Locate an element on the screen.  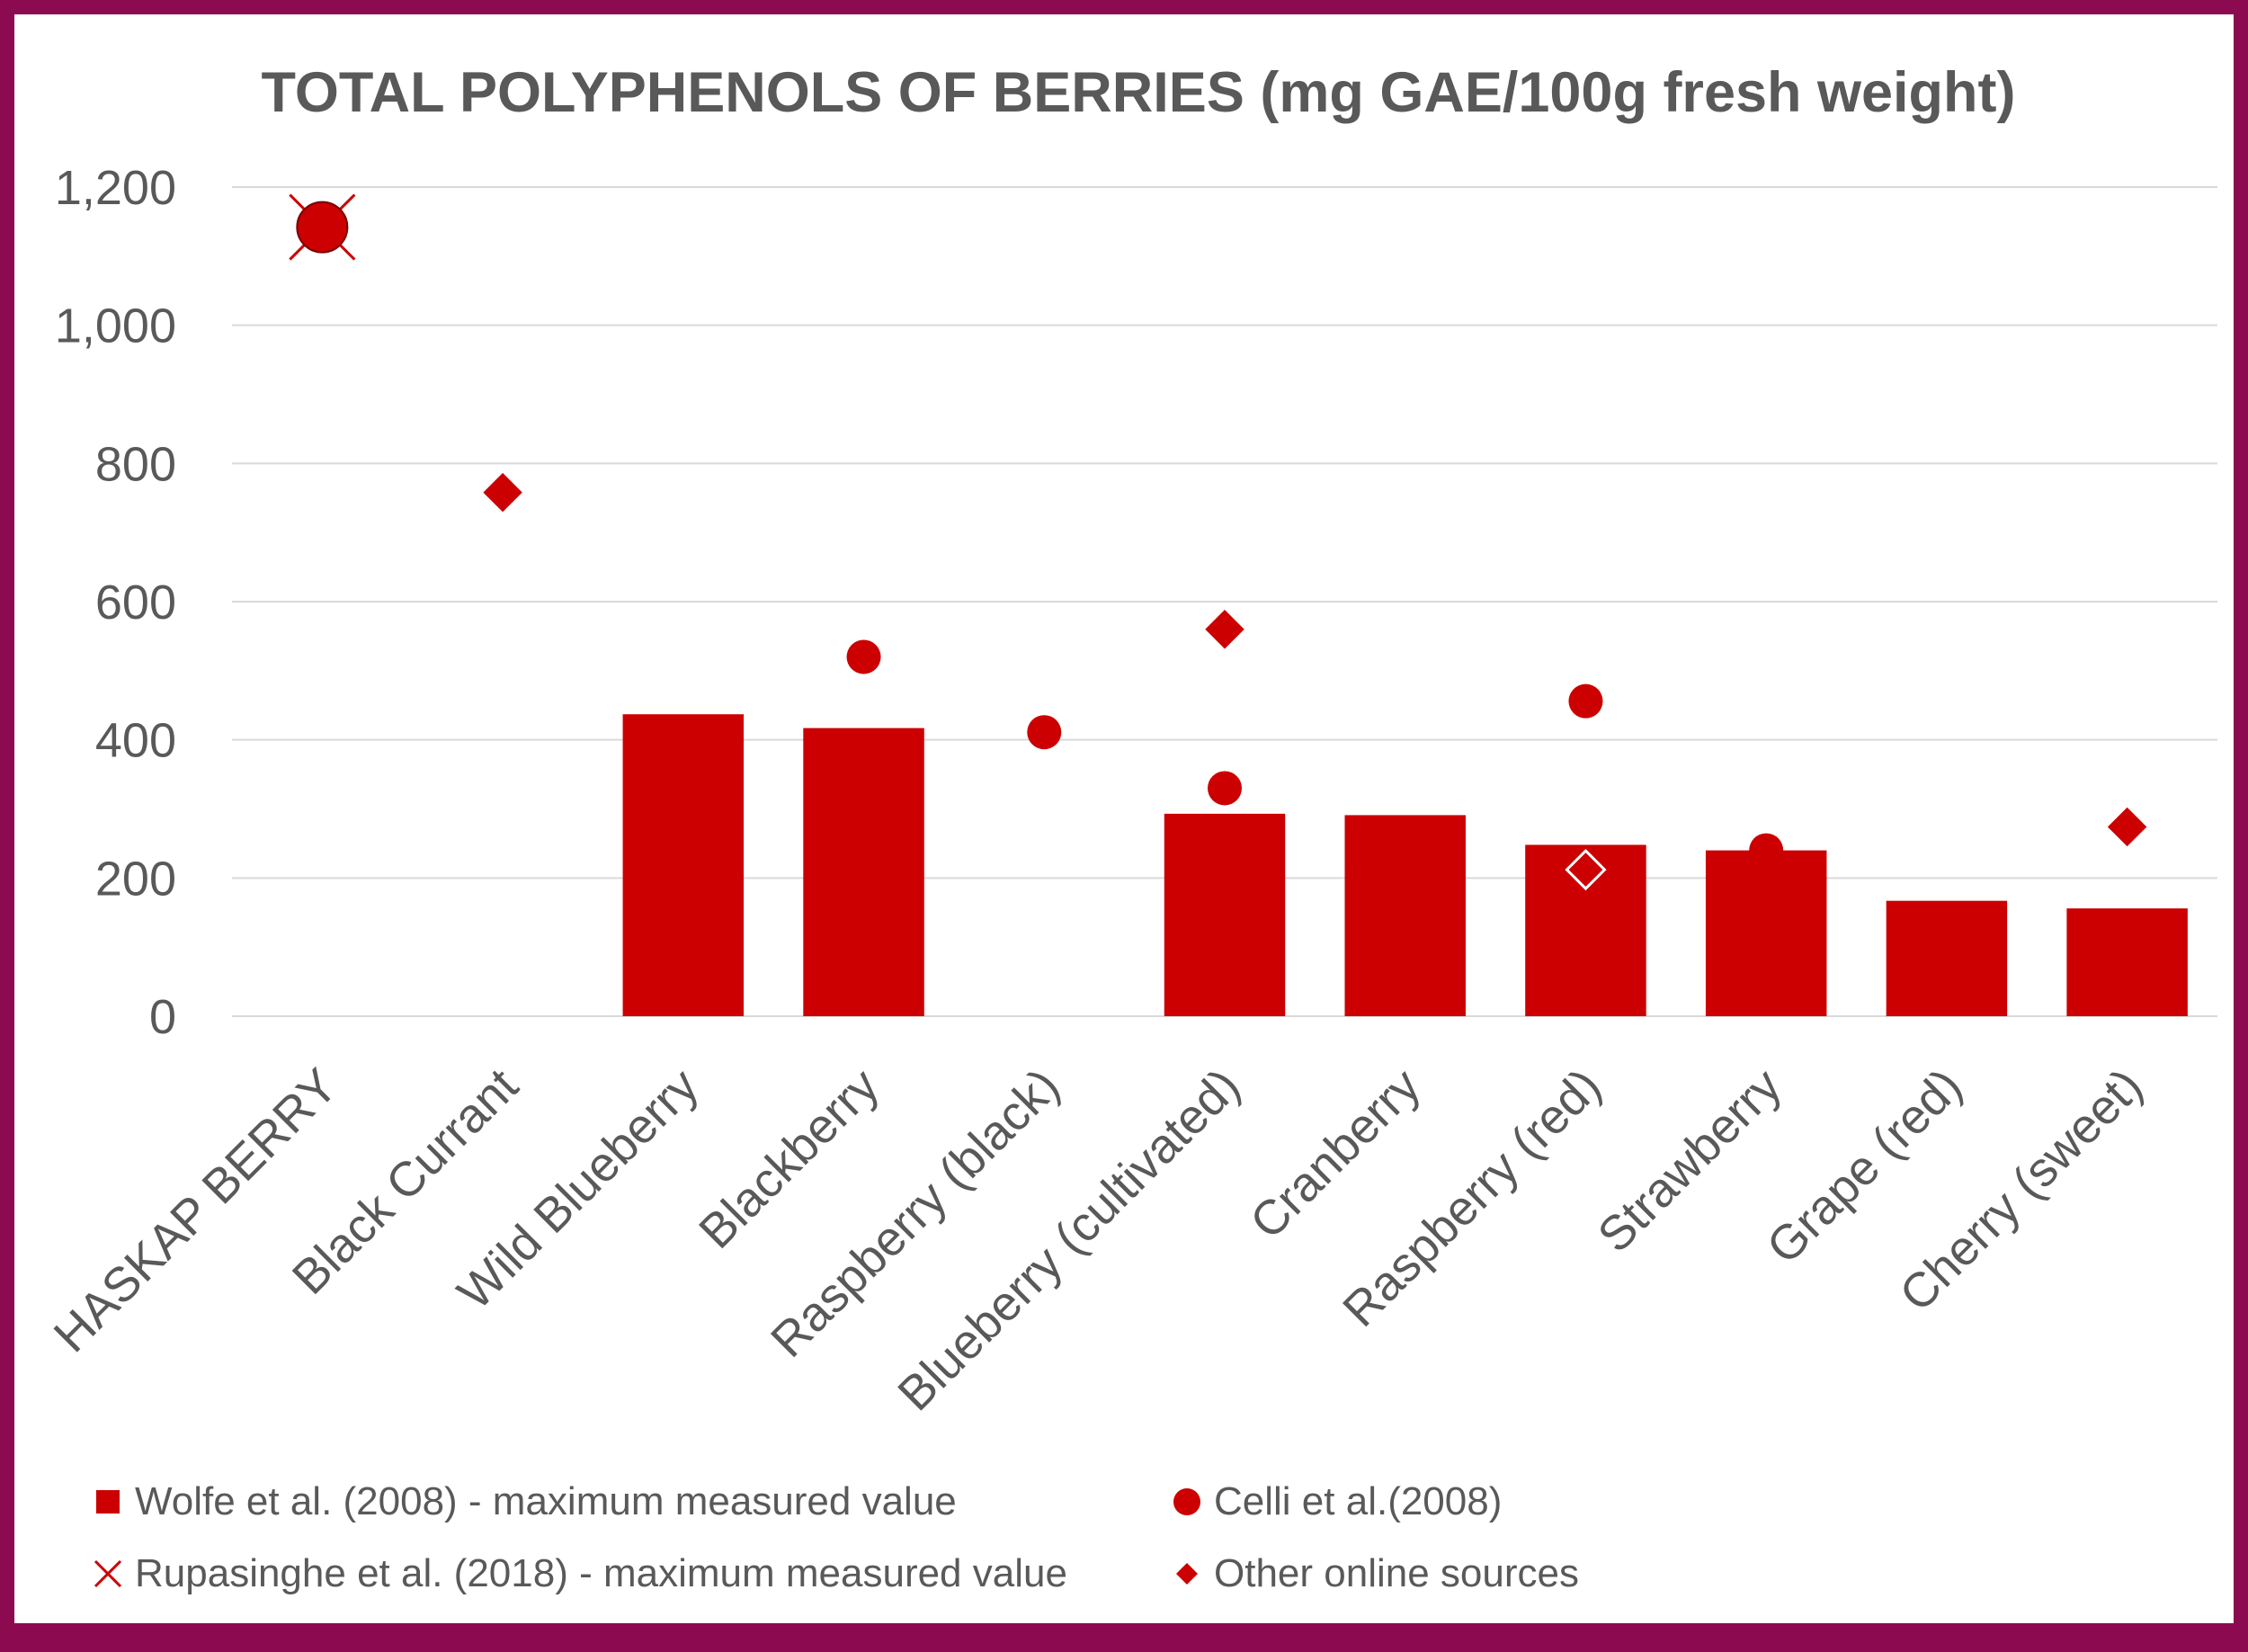
y-tick-label: 0 is located at coordinates (162, 1017).